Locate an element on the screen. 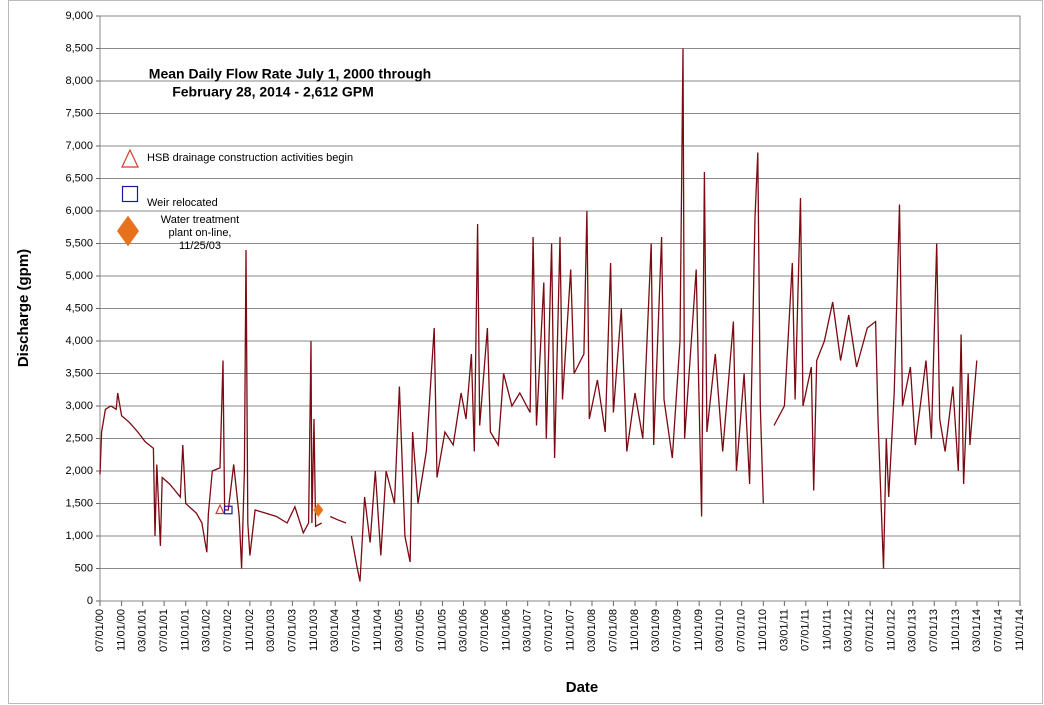 The height and width of the screenshot is (705, 1044). x-tick-label: 11/01/12 is located at coordinates (892, 630).